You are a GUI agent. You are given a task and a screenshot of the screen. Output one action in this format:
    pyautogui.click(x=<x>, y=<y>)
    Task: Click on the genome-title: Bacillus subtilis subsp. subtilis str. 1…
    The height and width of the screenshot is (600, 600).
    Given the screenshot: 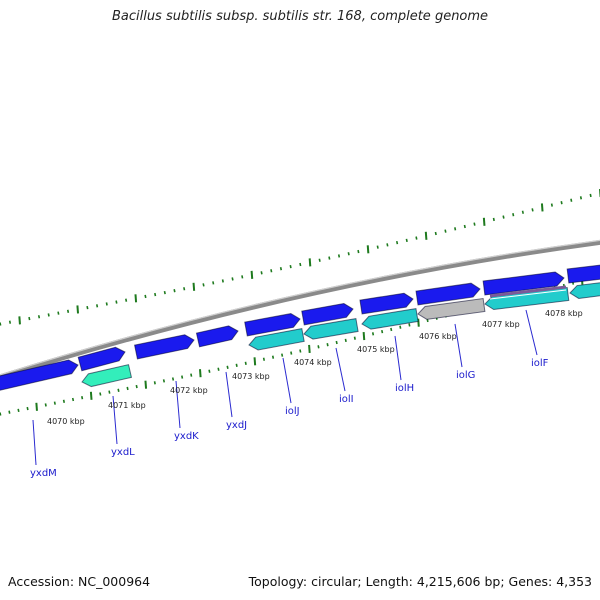 What is the action you would take?
    pyautogui.click(x=300, y=16)
    